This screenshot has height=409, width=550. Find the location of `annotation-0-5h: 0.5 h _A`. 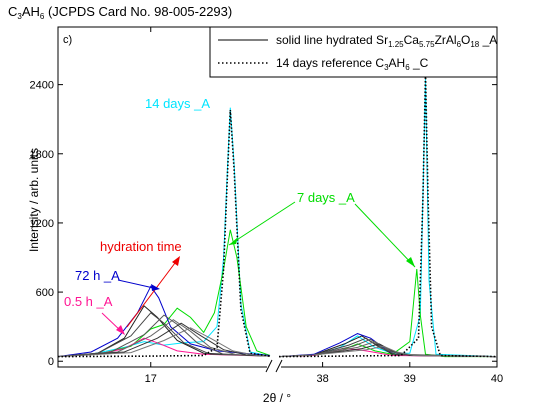

annotation-0-5h: 0.5 h _A is located at coordinates (88, 301).